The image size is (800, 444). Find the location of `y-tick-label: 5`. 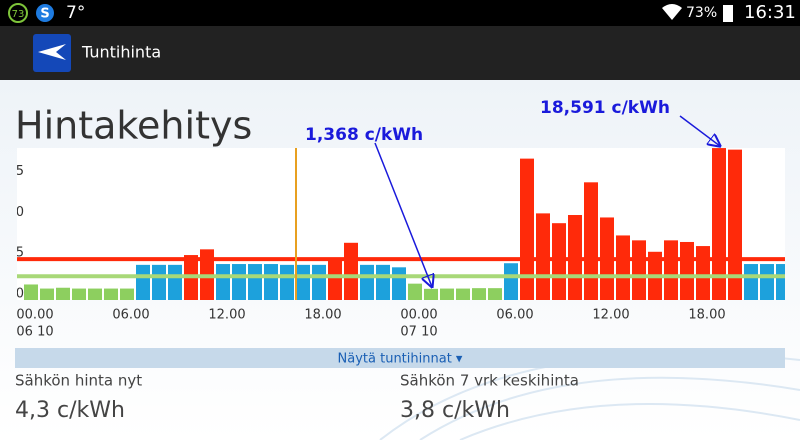

y-tick-label: 5 is located at coordinates (20, 253).